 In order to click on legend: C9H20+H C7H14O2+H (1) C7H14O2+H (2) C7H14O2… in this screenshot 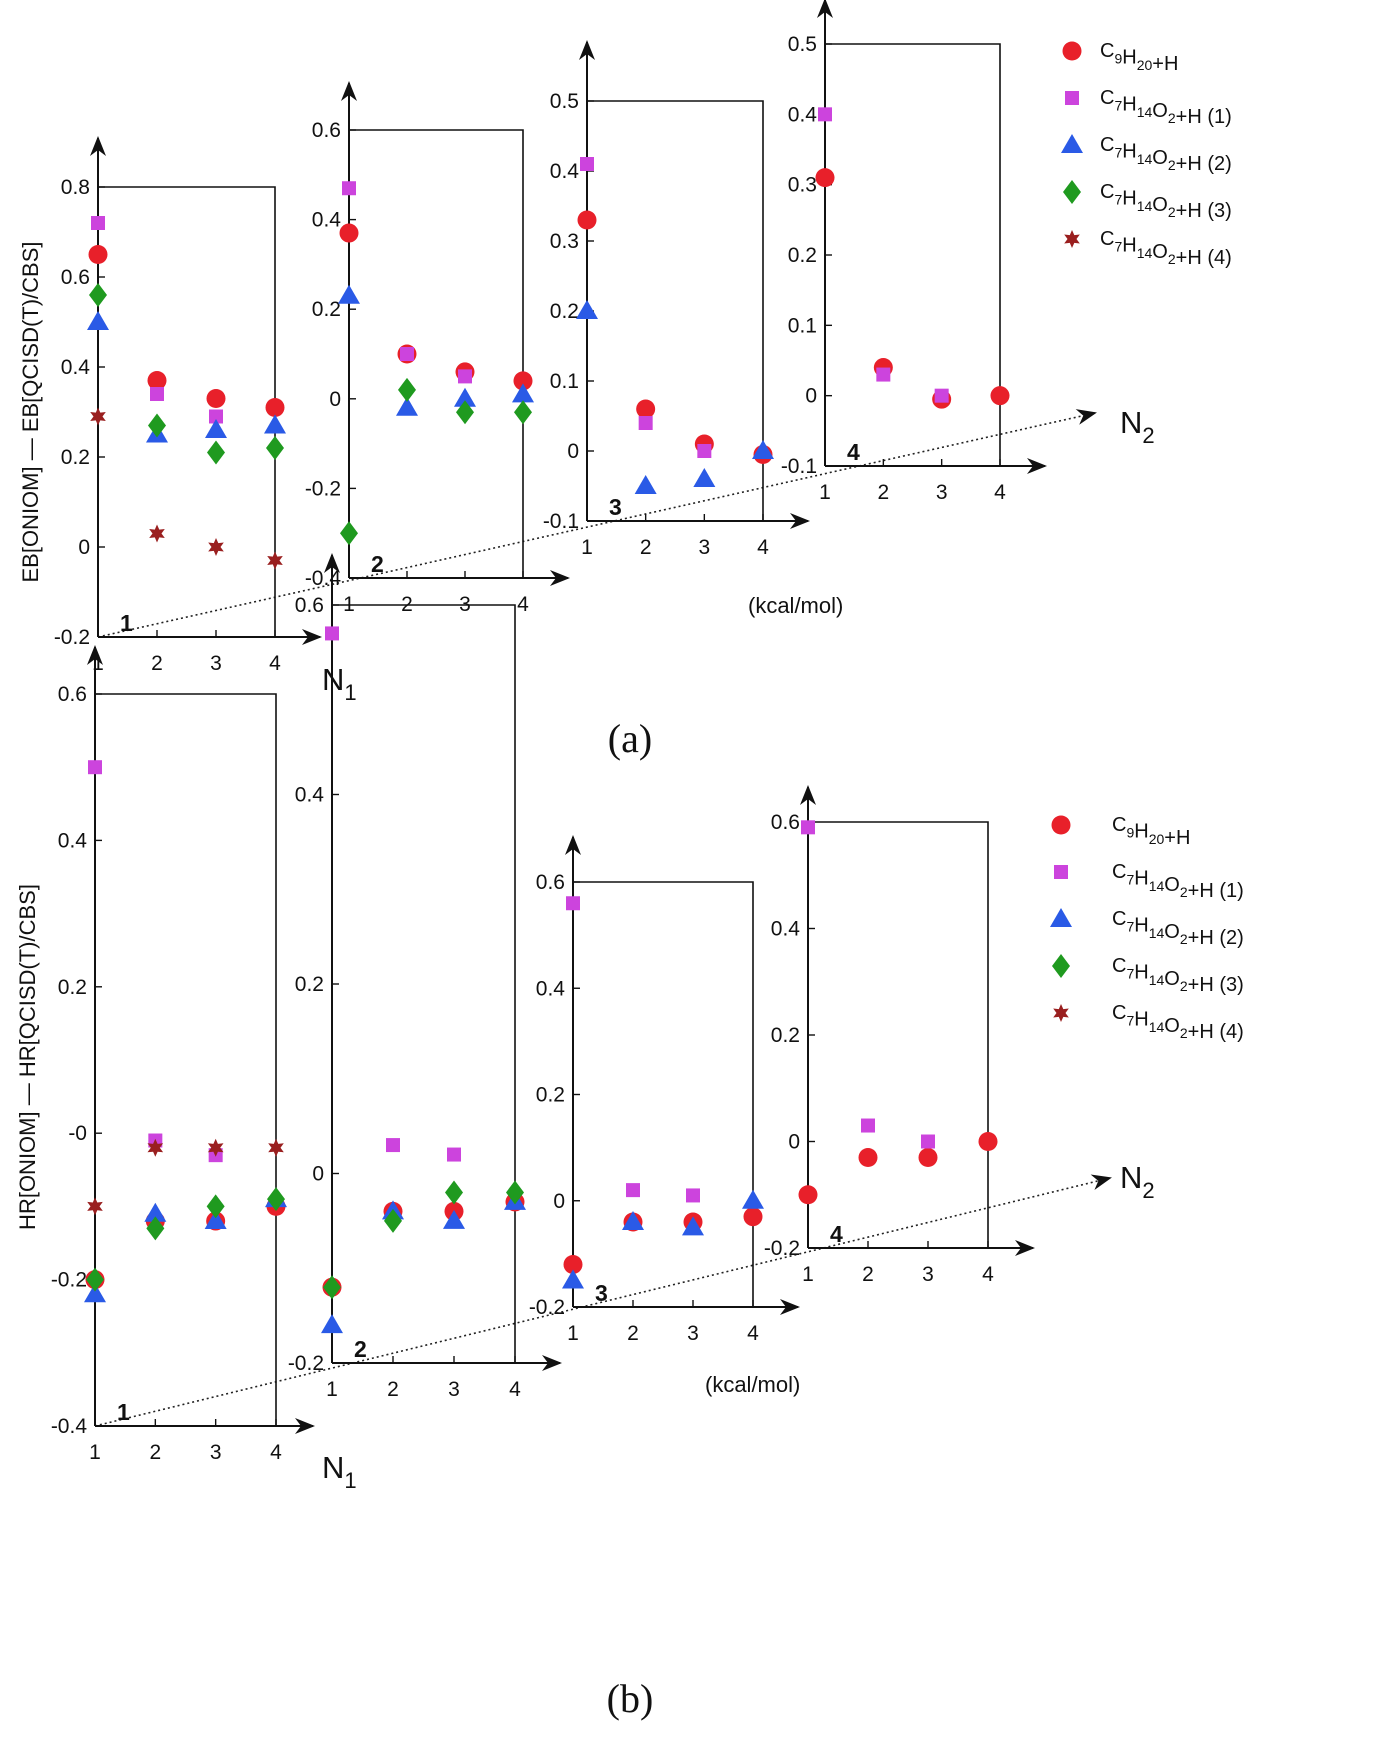, I will do `click(1147, 928)`.